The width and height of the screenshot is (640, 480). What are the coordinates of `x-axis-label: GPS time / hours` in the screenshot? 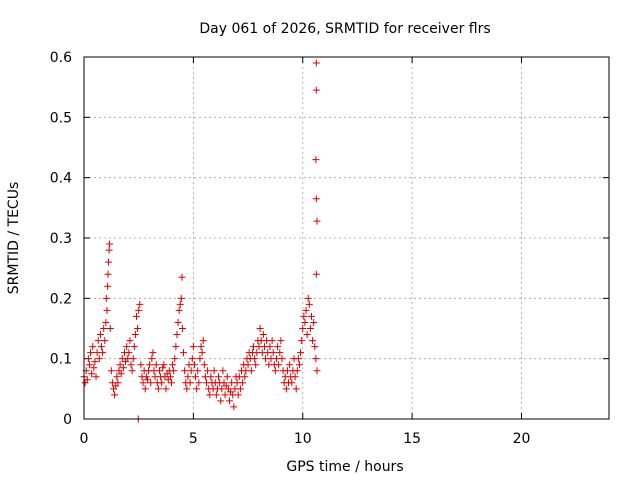 It's located at (344, 467).